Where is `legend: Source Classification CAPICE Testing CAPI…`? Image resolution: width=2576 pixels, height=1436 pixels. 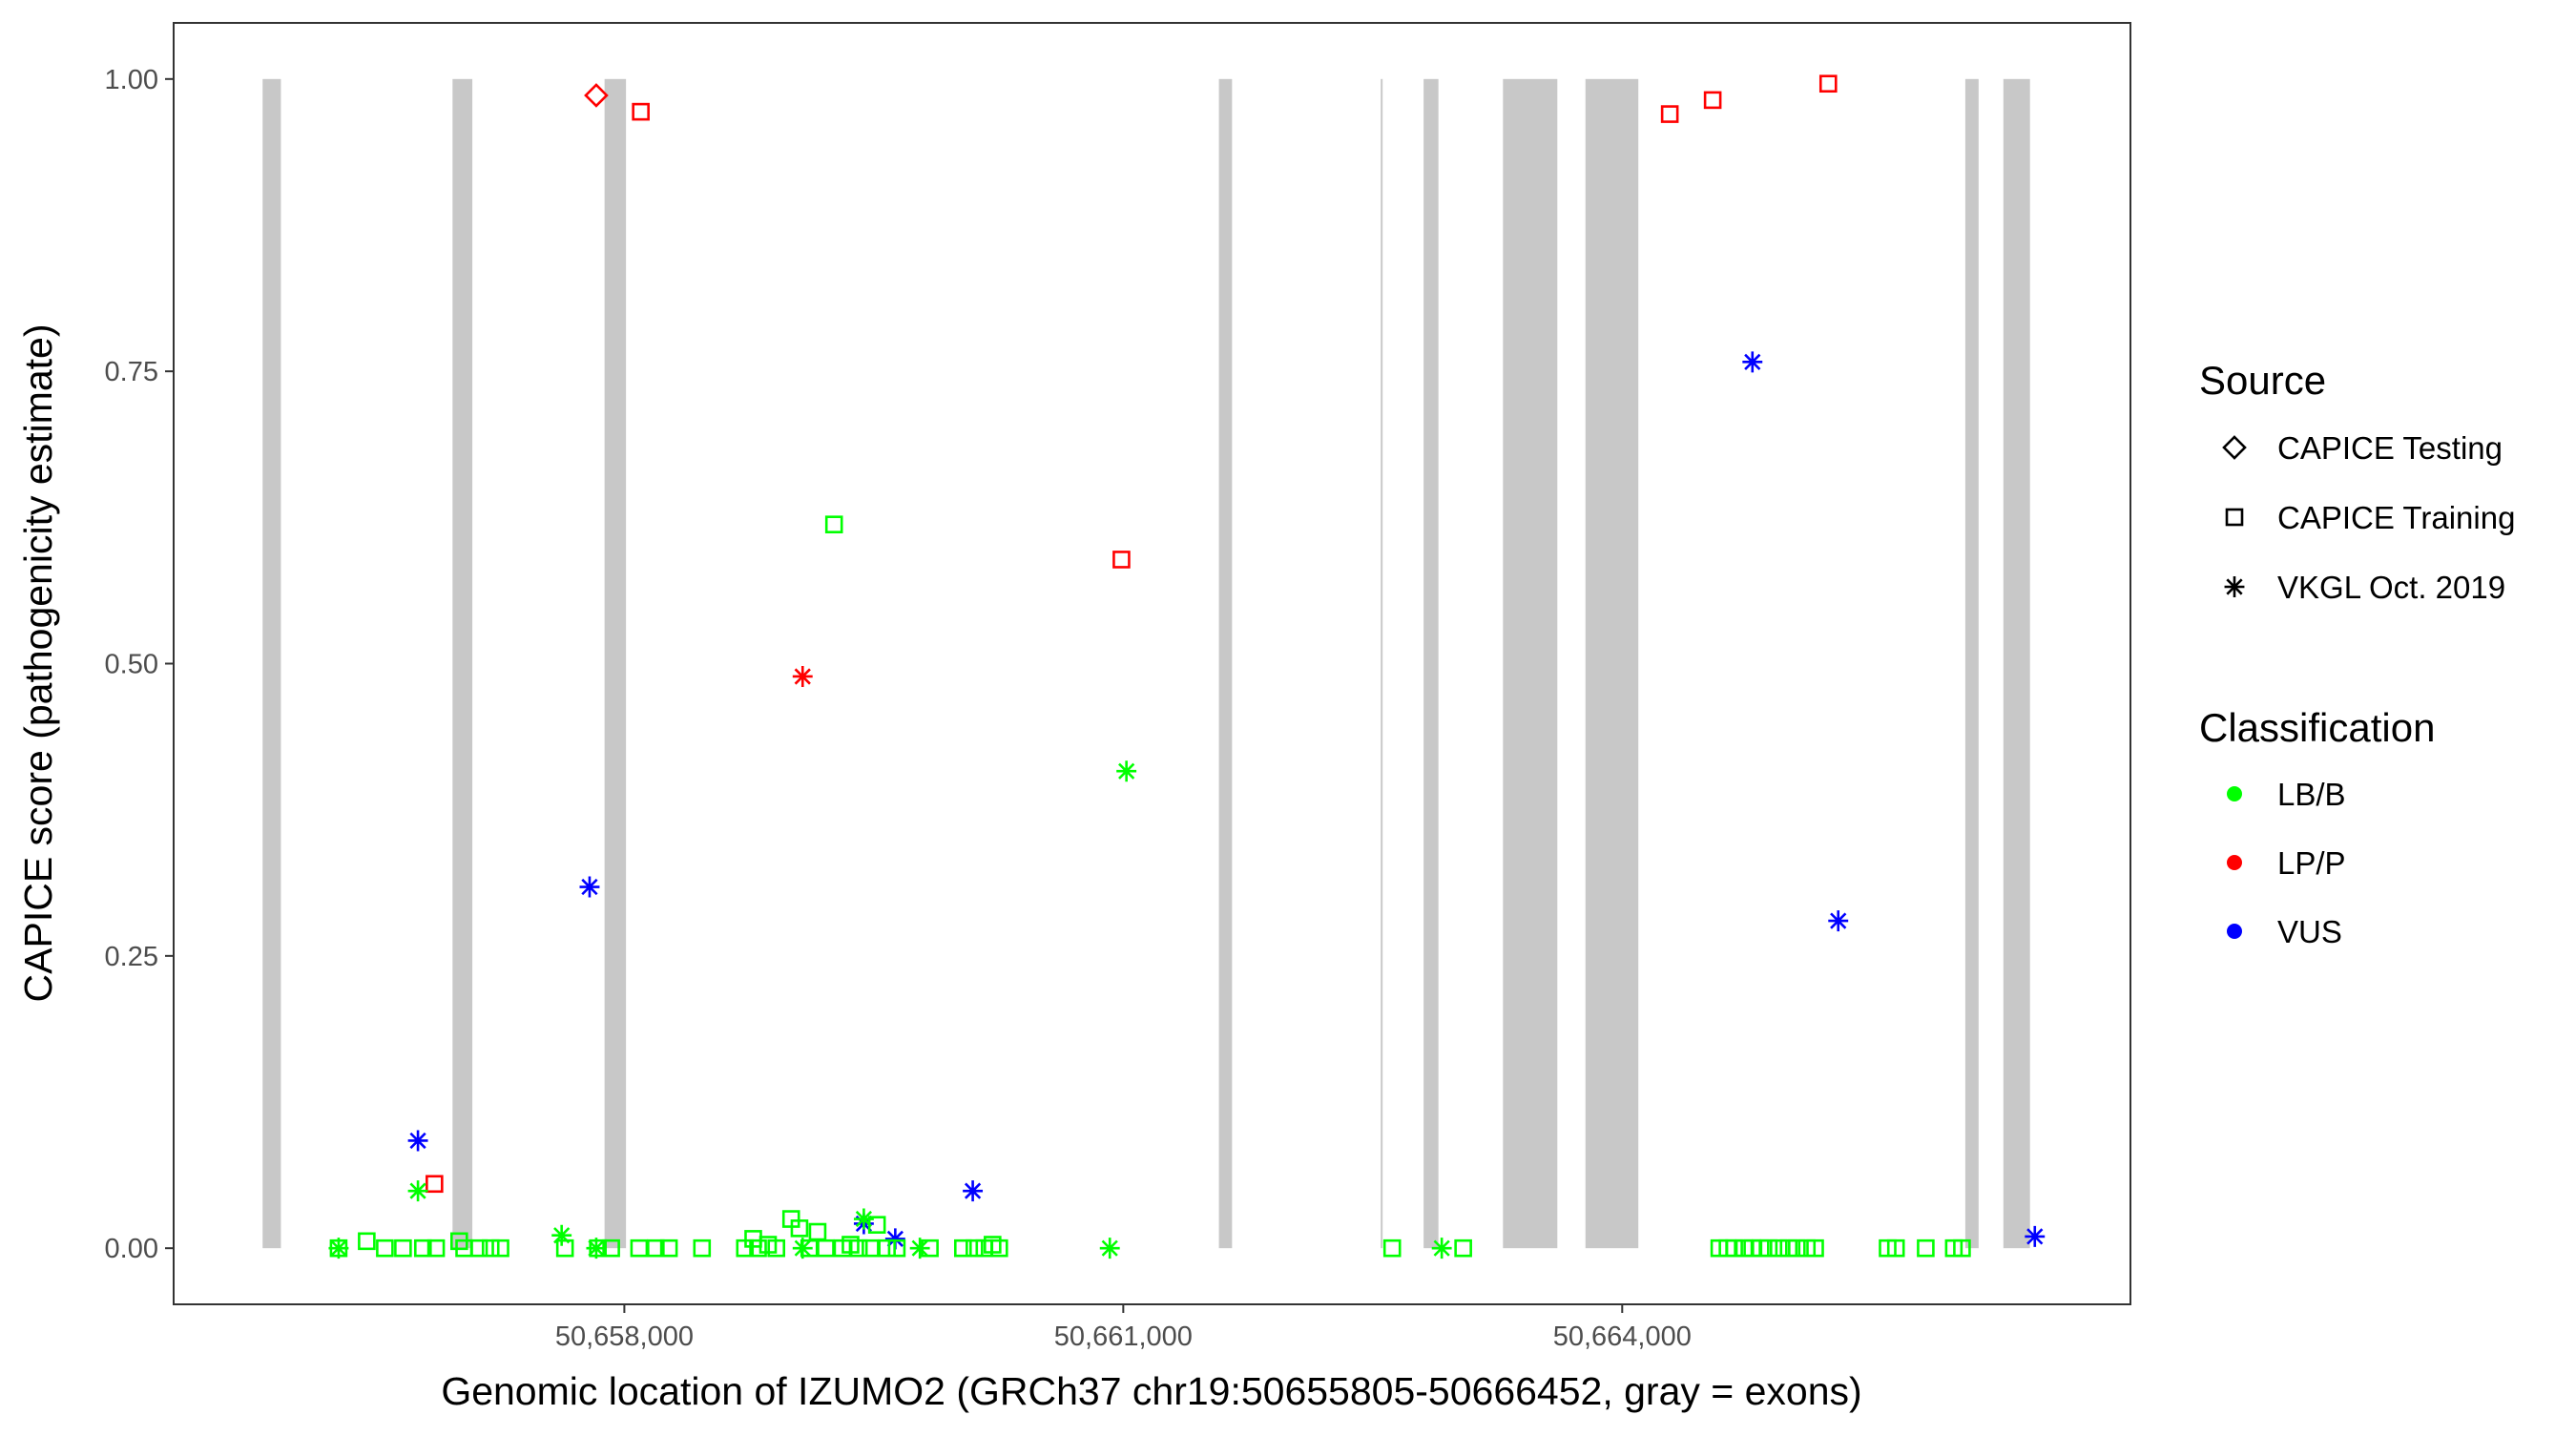 legend: Source Classification CAPICE Testing CAPI… is located at coordinates (2357, 653).